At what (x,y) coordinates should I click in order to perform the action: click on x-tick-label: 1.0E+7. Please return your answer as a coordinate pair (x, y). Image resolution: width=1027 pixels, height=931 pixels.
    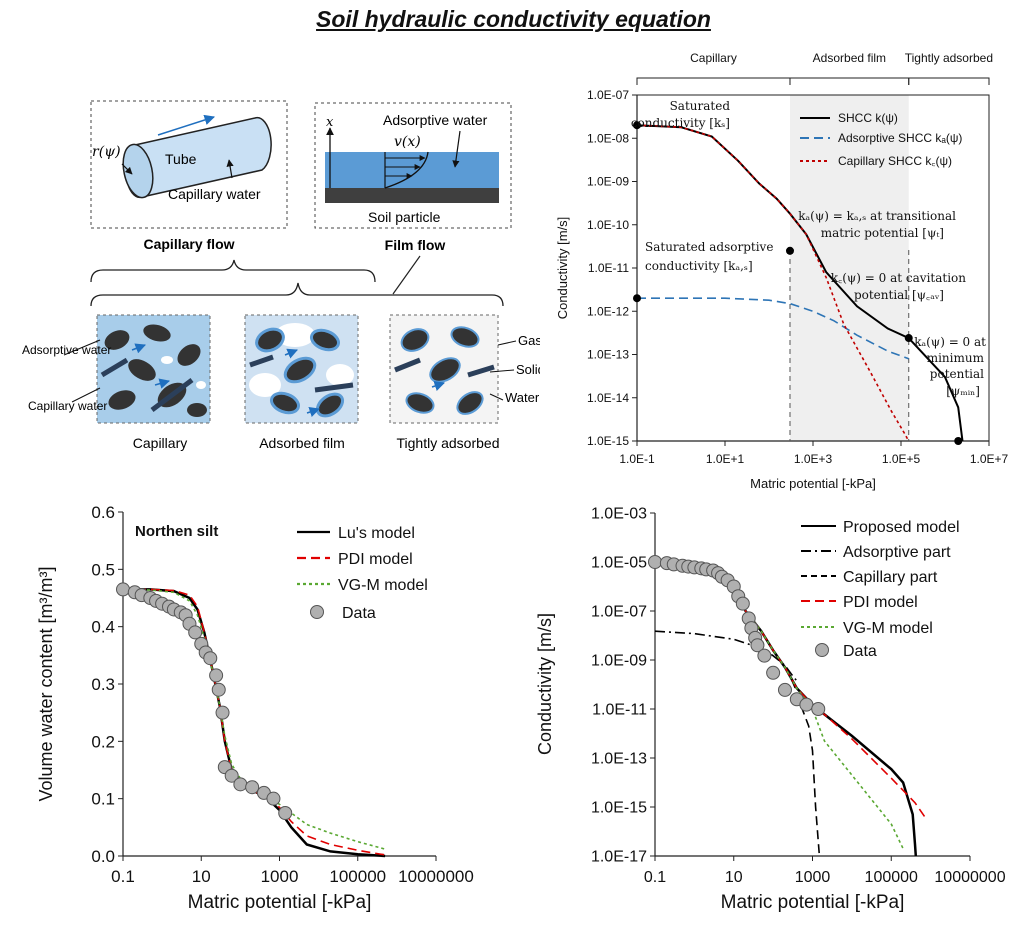
    Looking at the image, I should click on (989, 459).